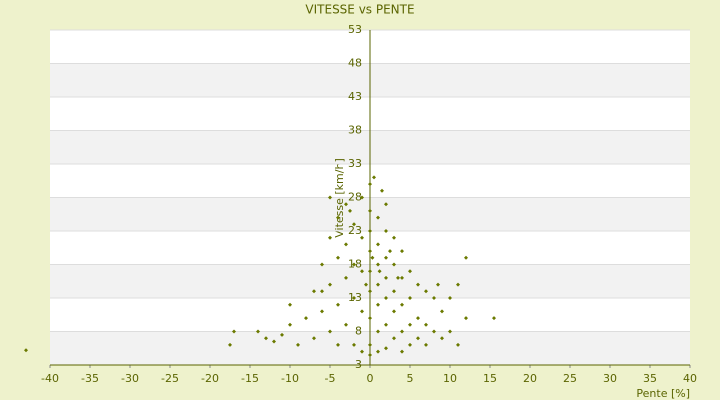 This screenshot has width=720, height=400. Describe the element at coordinates (50, 378) in the screenshot. I see `x-tick-label: -40` at that location.